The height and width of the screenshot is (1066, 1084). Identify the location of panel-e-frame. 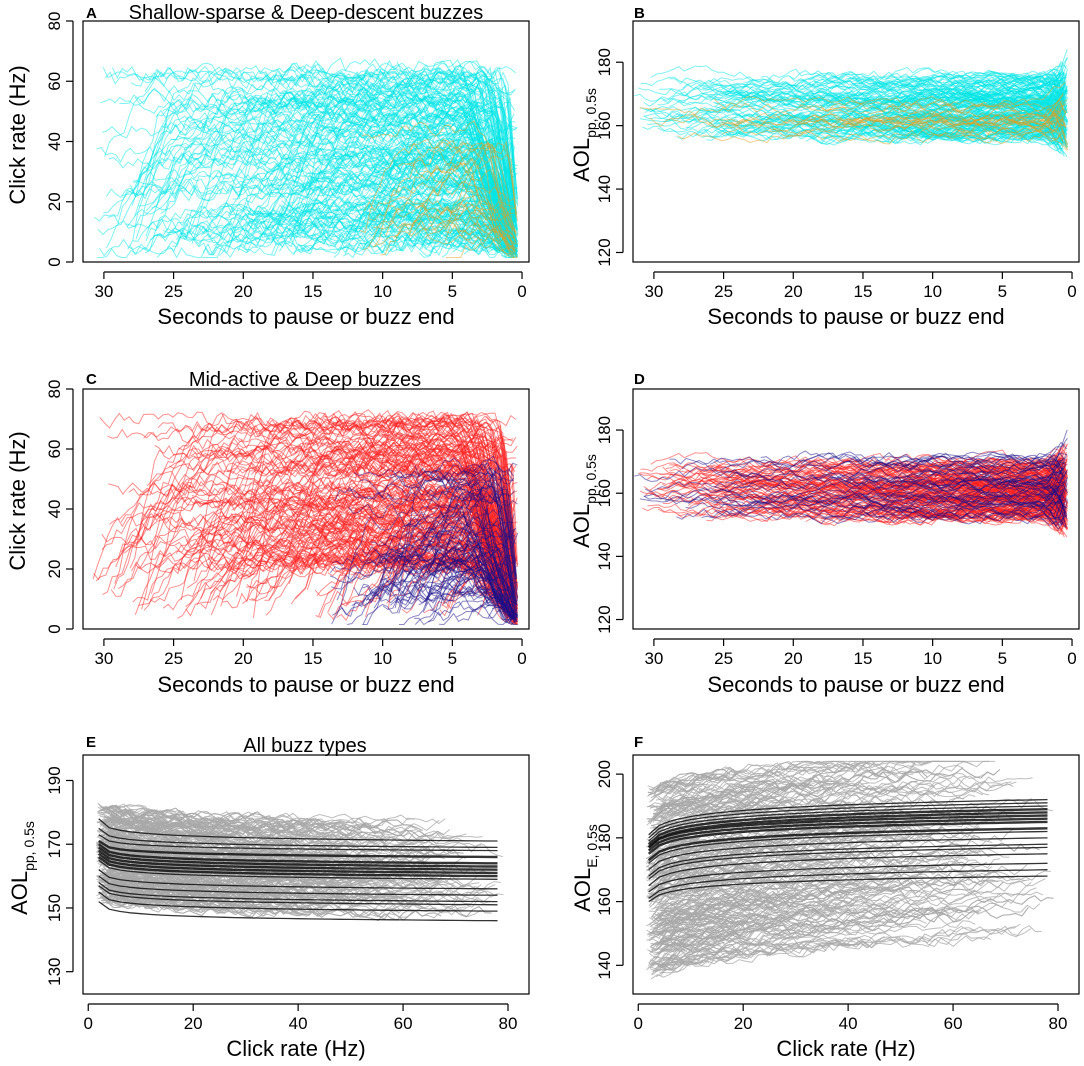
(306, 874).